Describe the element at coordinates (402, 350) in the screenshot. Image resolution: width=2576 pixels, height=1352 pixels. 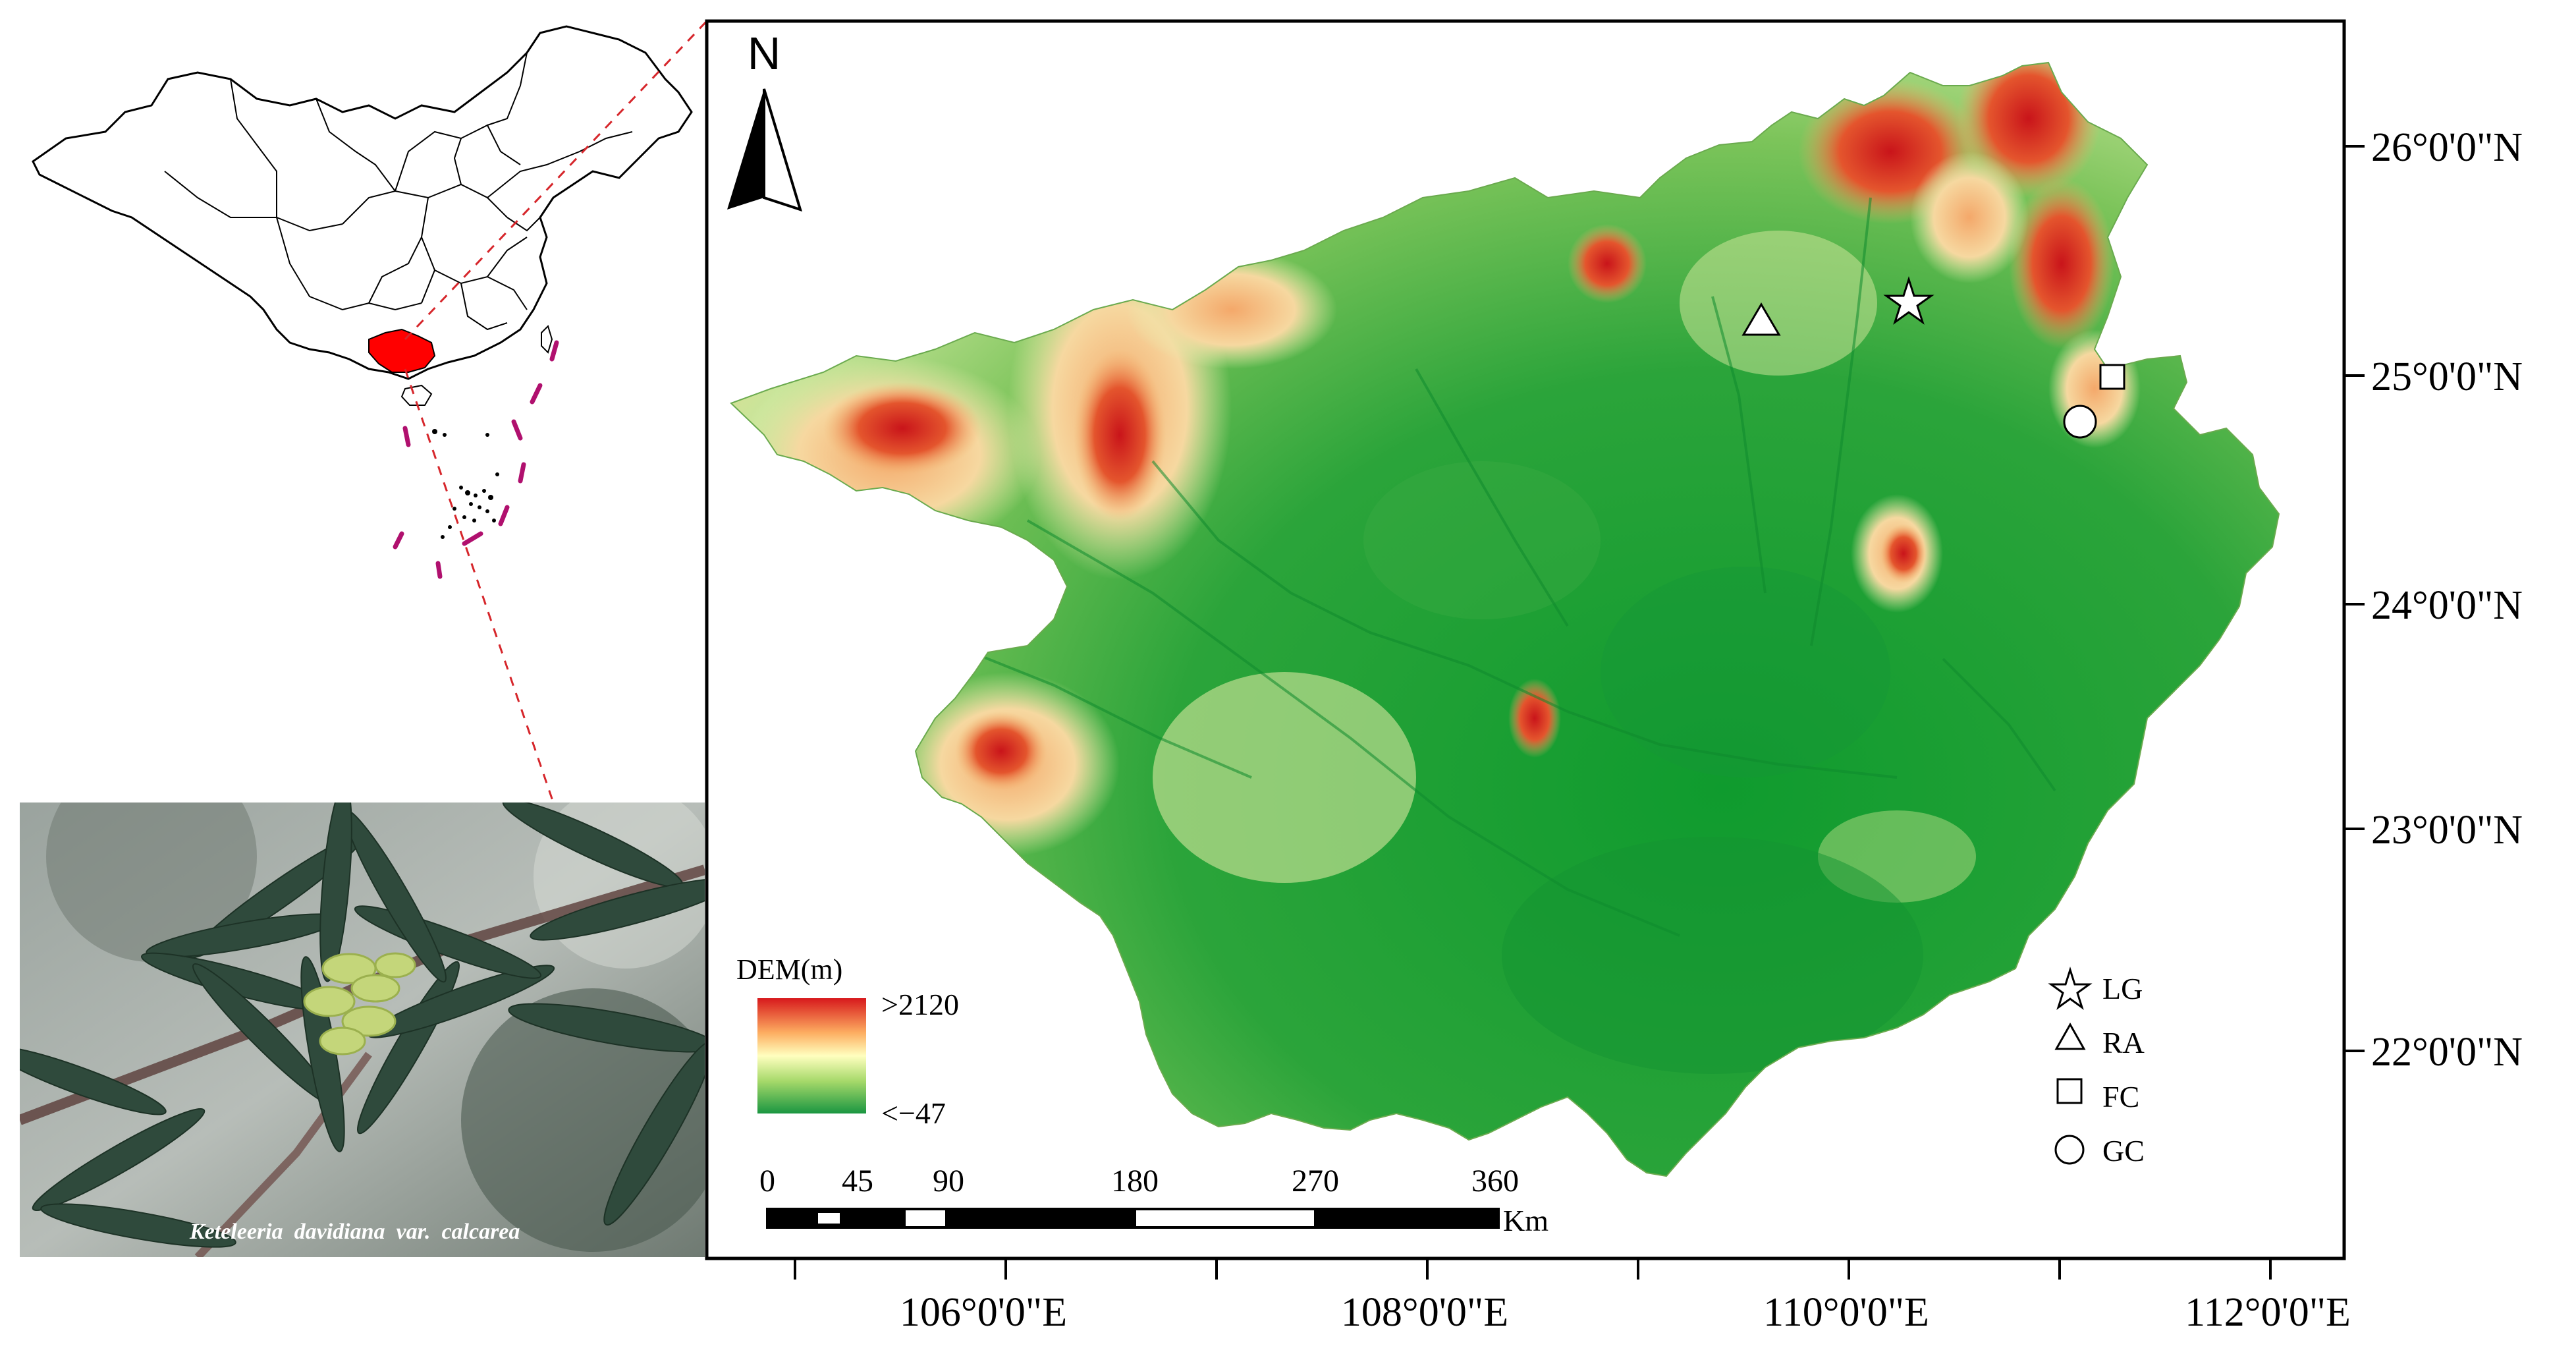
I see `guangxi-highlight` at that location.